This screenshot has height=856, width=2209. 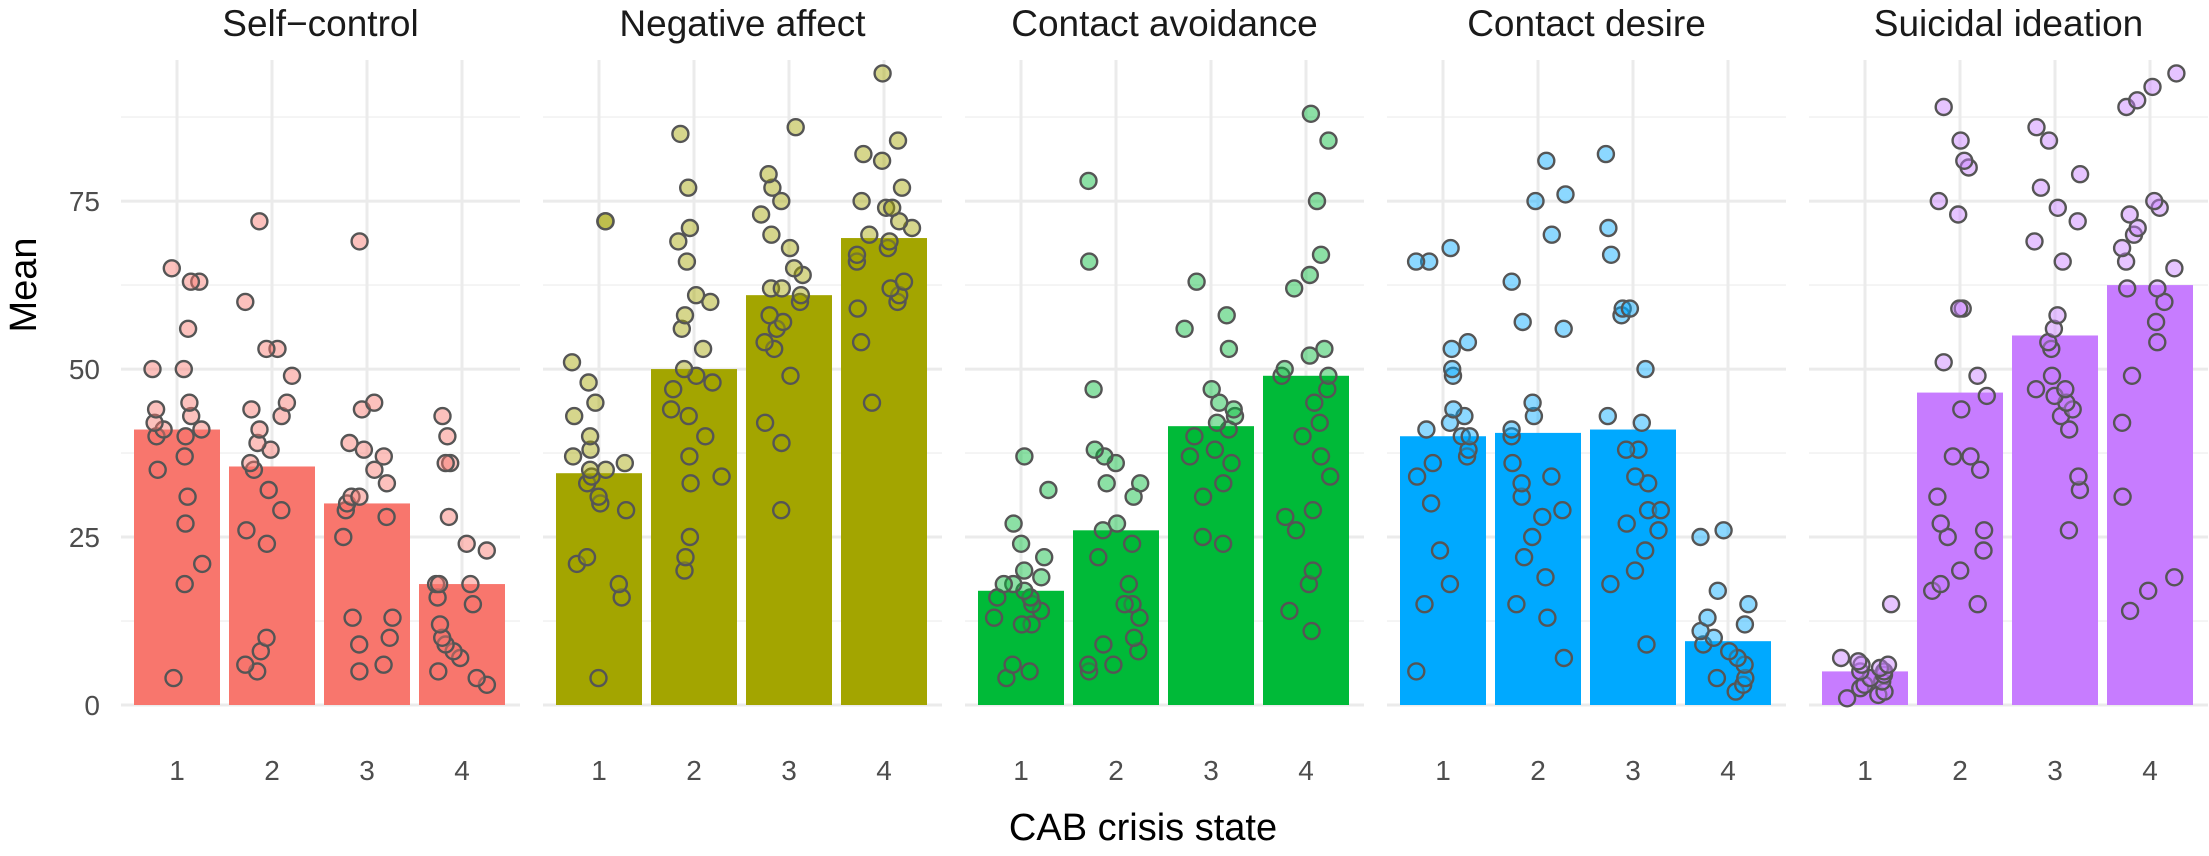 What do you see at coordinates (789, 770) in the screenshot?
I see `x-tick-label: 3` at bounding box center [789, 770].